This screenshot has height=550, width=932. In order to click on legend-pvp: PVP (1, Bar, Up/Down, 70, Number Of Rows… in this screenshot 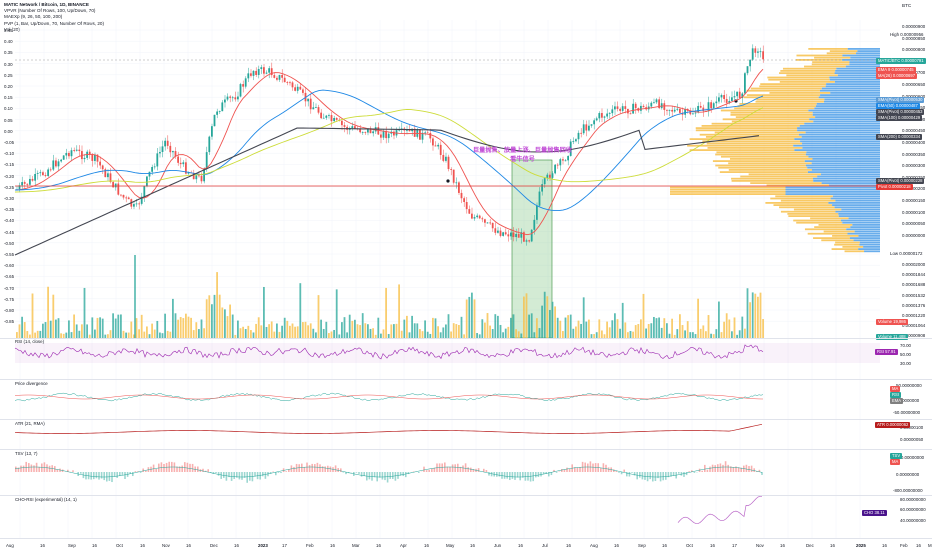, I will do `click(54, 23)`.